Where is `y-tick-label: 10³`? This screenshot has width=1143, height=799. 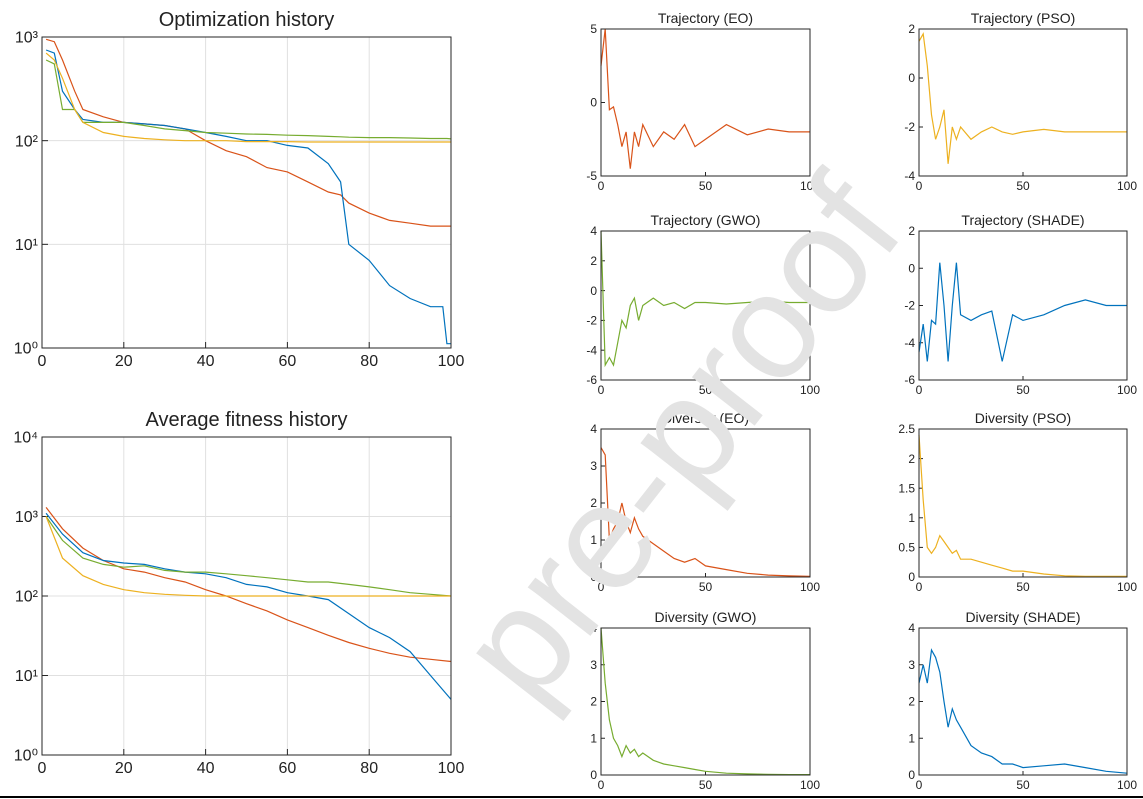 y-tick-label: 10³ is located at coordinates (27, 517).